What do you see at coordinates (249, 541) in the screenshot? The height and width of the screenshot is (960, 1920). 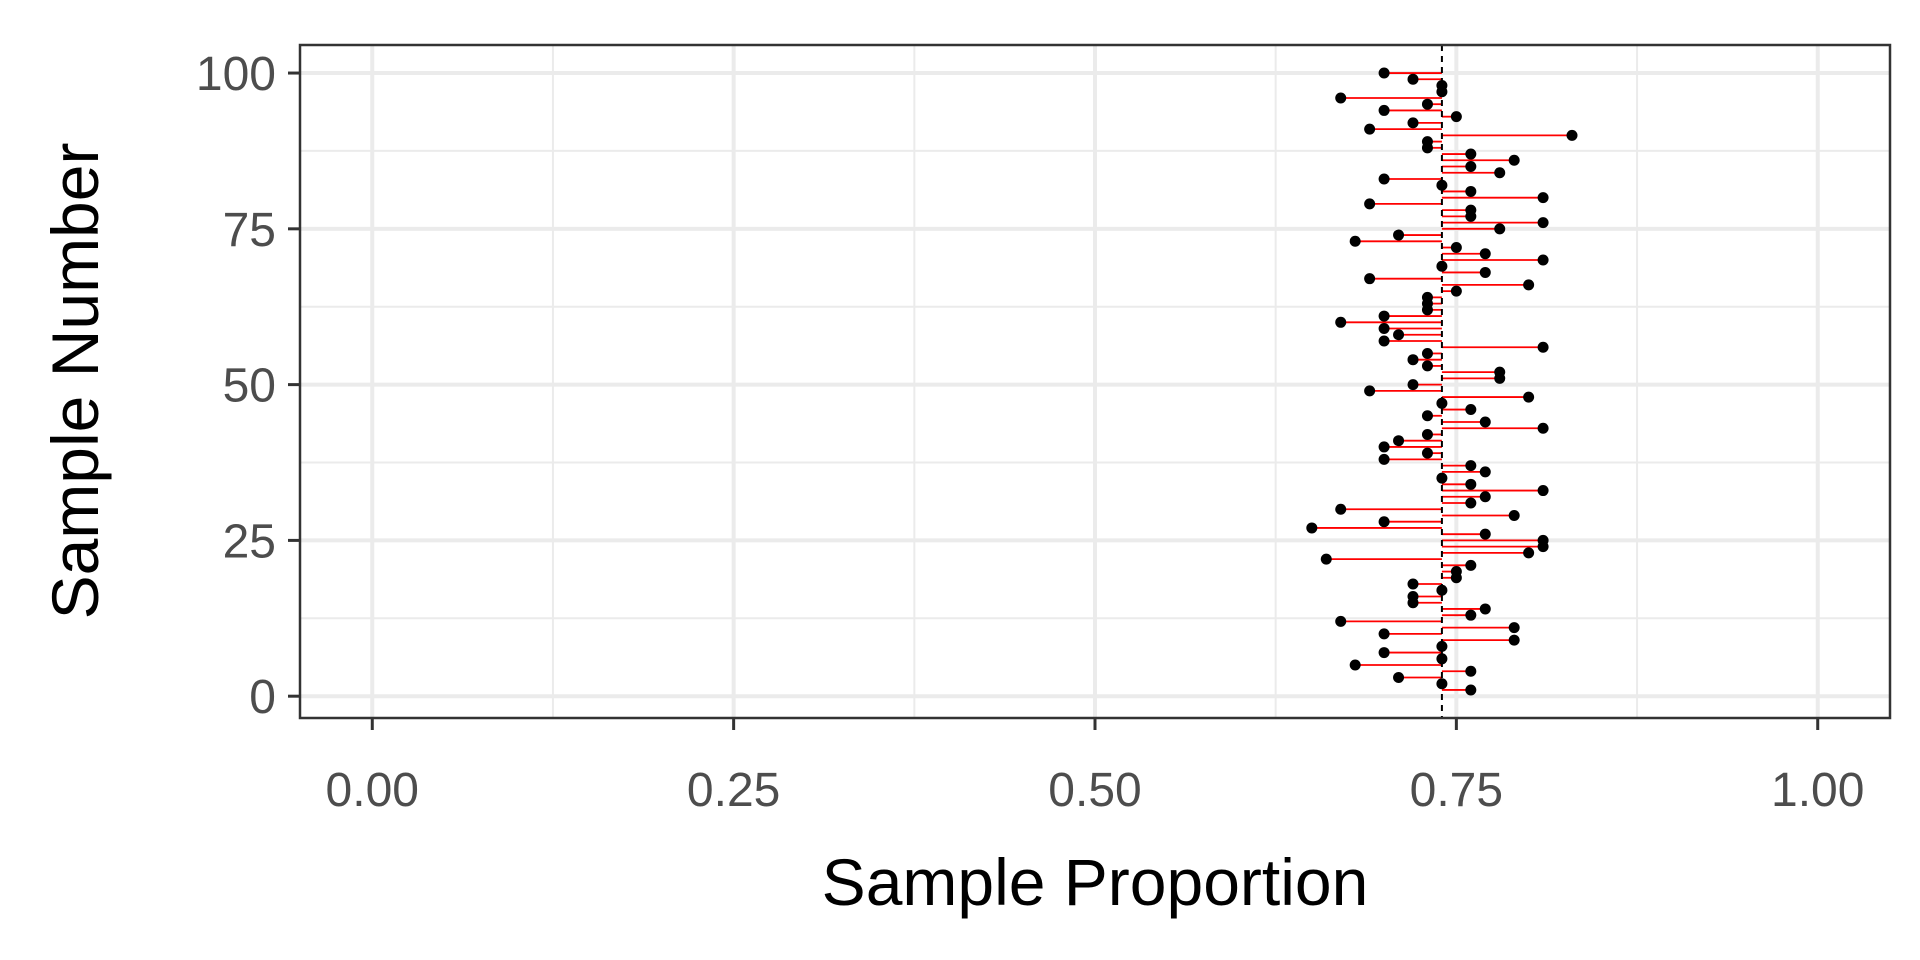 I see `y-tick-label: 25` at bounding box center [249, 541].